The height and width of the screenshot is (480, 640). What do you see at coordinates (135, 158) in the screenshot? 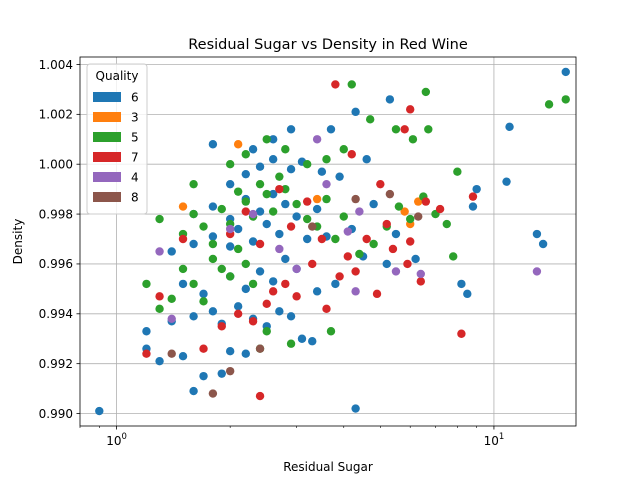
I see `legend-label: 7` at bounding box center [135, 158].